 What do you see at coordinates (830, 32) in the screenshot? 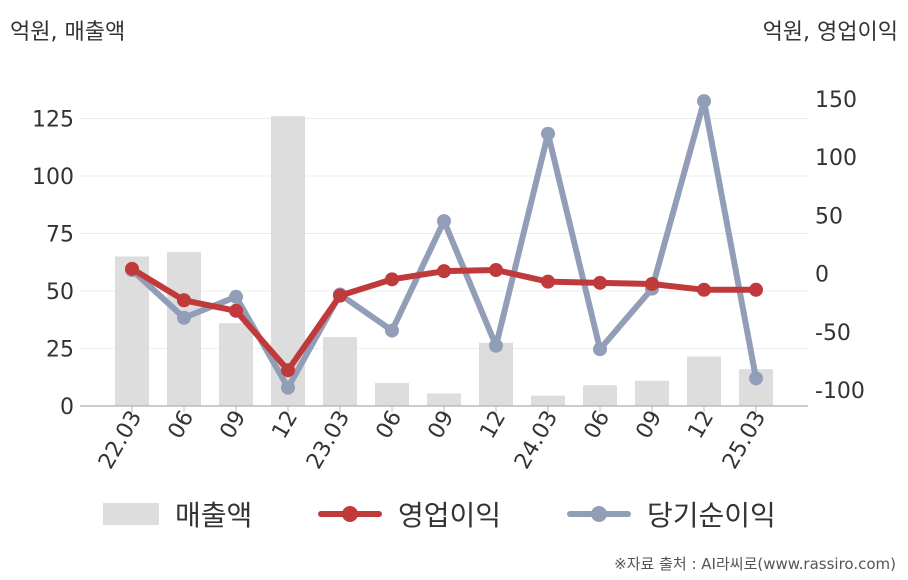
I see `right-axis-unit-label: 억원, 영업이익` at bounding box center [830, 32].